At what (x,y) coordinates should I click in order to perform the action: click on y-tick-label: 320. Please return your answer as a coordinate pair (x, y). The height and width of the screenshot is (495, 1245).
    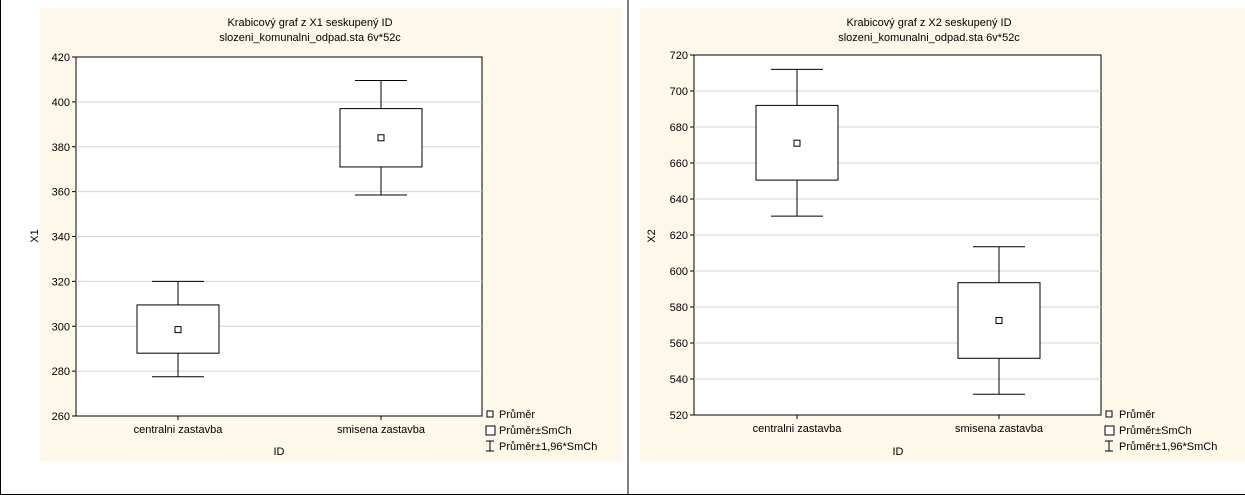
    Looking at the image, I should click on (61, 282).